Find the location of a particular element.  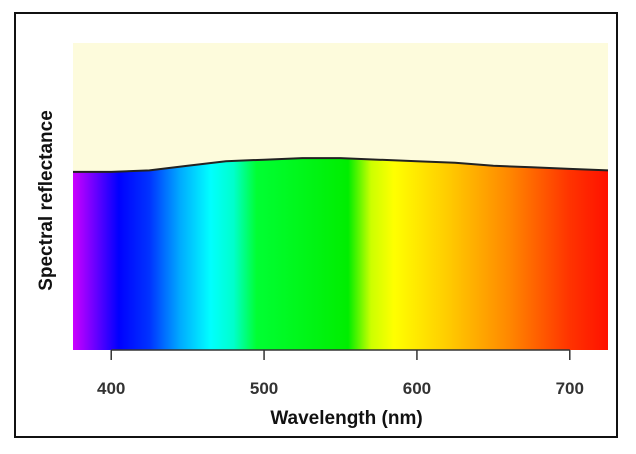

x-tick-label: 600 is located at coordinates (417, 388).